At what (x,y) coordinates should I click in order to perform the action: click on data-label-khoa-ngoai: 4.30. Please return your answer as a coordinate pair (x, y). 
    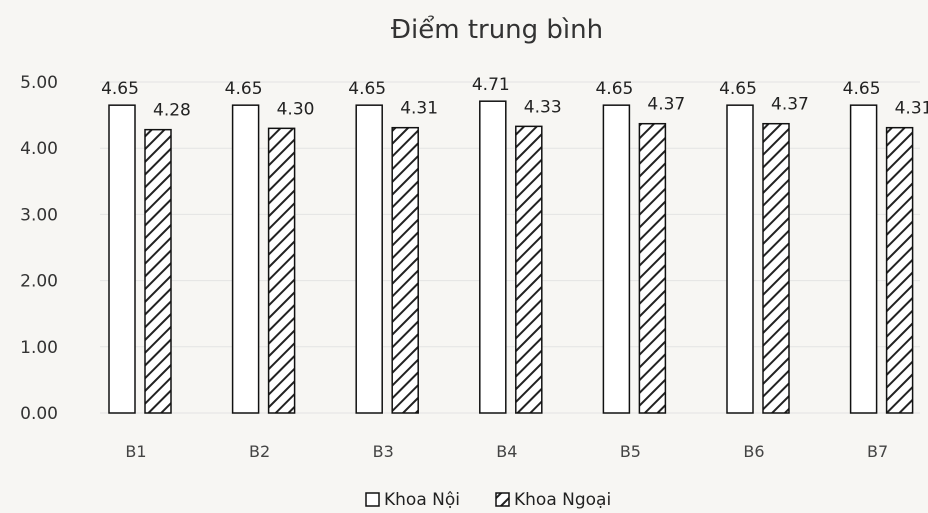
    Looking at the image, I should click on (296, 109).